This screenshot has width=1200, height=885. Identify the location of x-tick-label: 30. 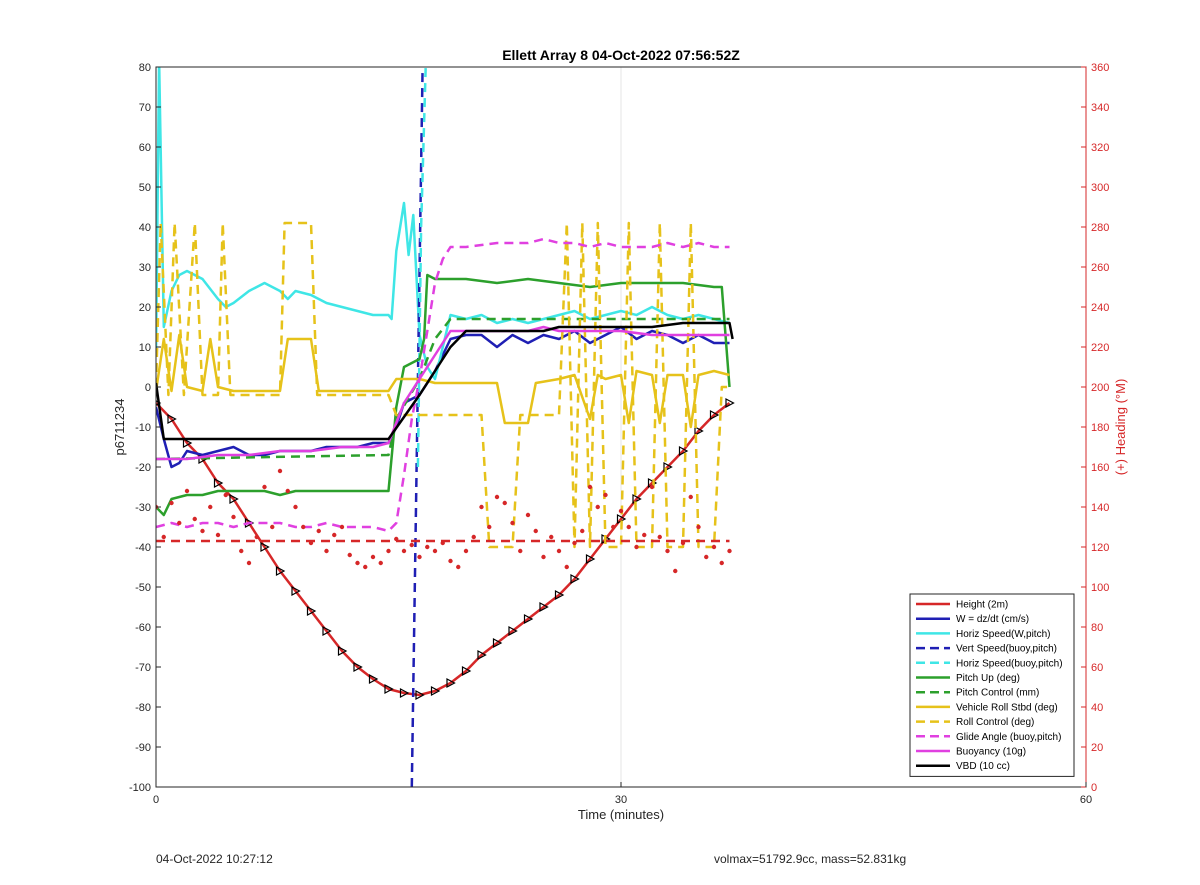
(621, 800).